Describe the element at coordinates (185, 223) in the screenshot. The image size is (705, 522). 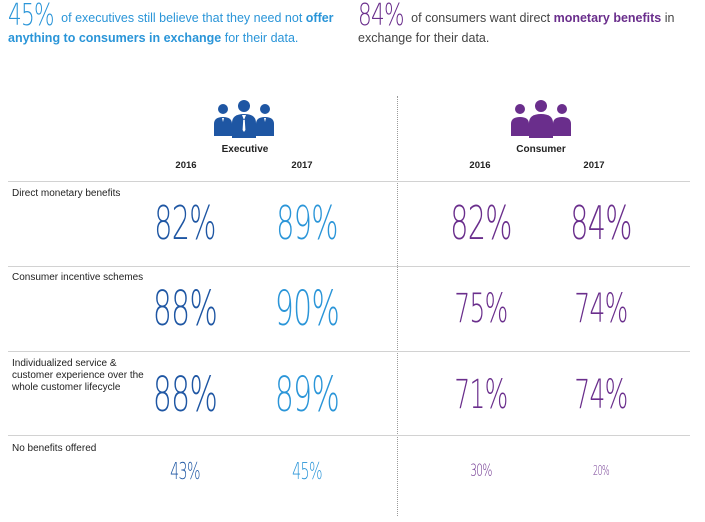
I see `value-direct-monetary-executive-2016: 82%` at that location.